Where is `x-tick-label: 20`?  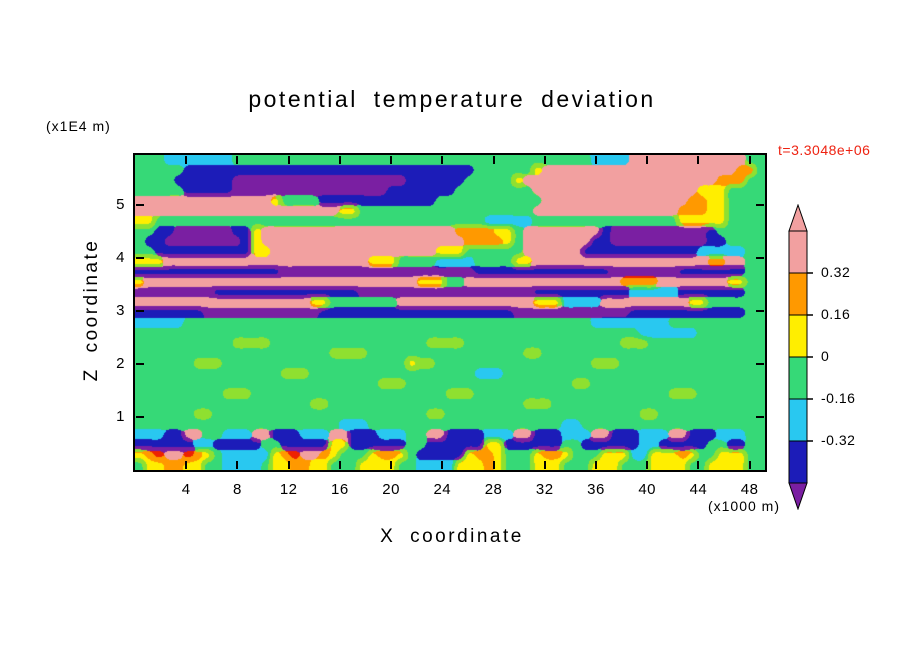 x-tick-label: 20 is located at coordinates (391, 489).